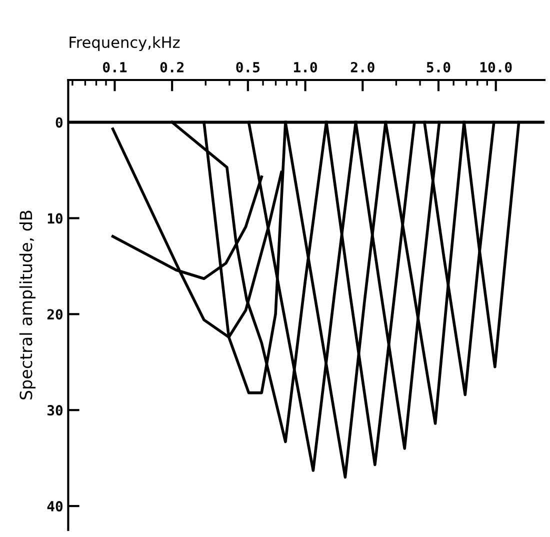 Image resolution: width=550 pixels, height=537 pixels. I want to click on x-tick-label: 0.2, so click(172, 67).